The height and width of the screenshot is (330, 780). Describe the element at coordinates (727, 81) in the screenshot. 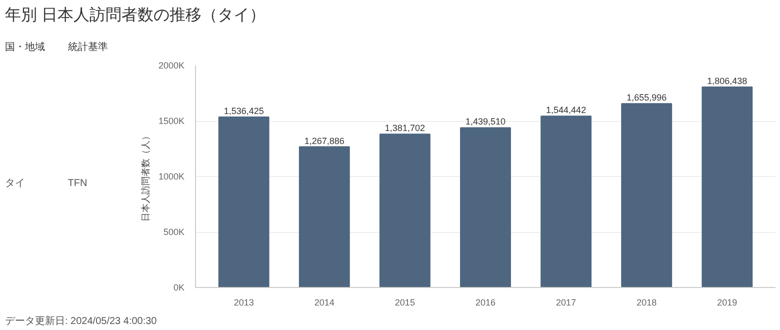

I see `data-label: 1,806,438` at that location.